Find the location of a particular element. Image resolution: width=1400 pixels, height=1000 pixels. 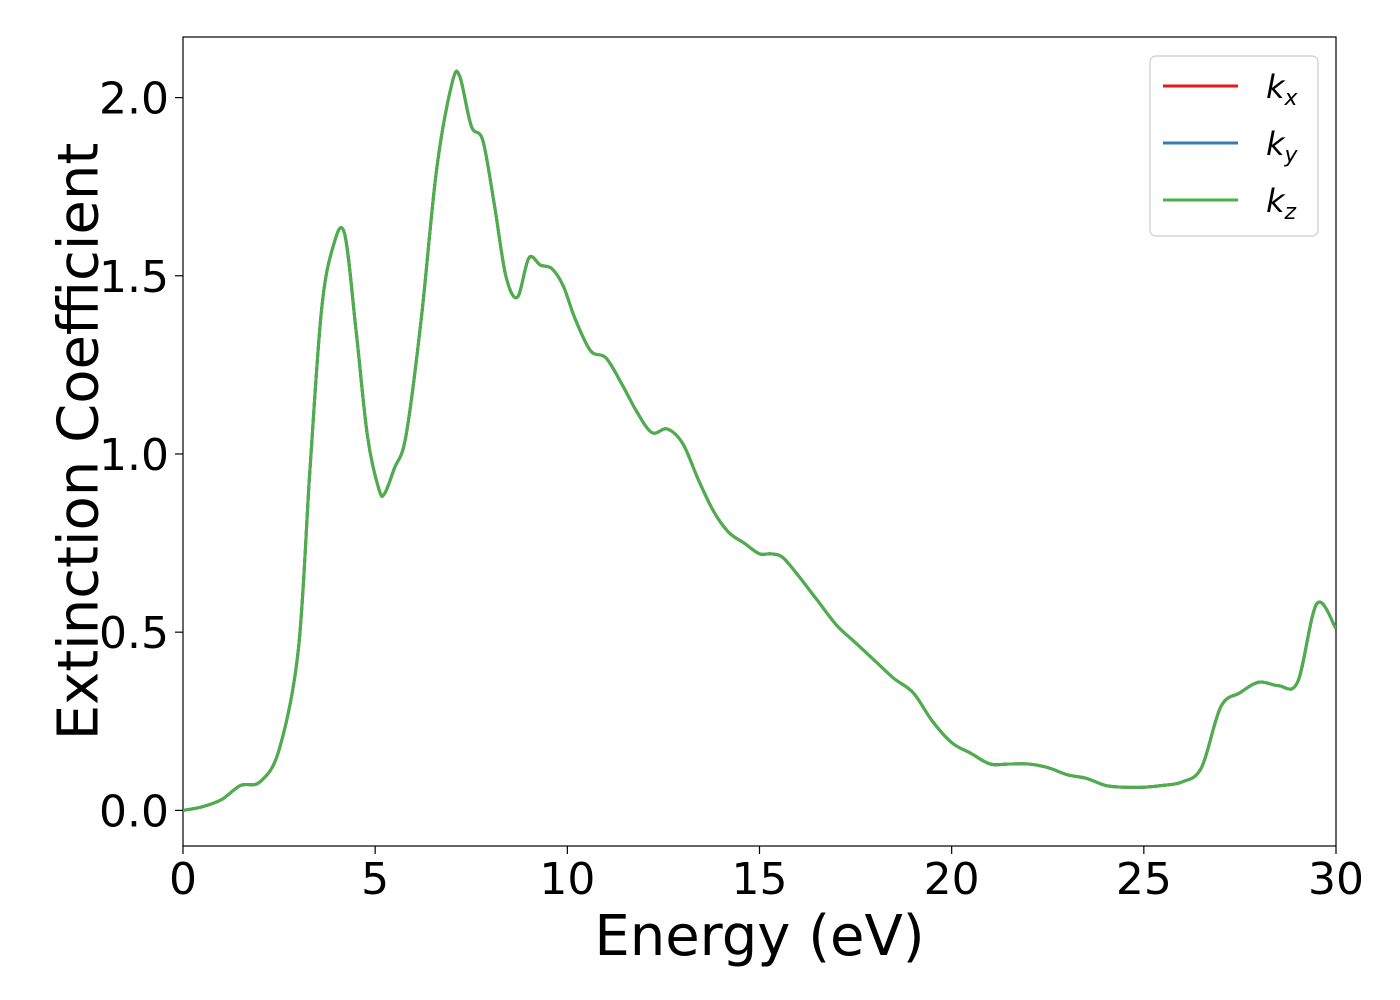

x-tick-label: 0 is located at coordinates (183, 879).